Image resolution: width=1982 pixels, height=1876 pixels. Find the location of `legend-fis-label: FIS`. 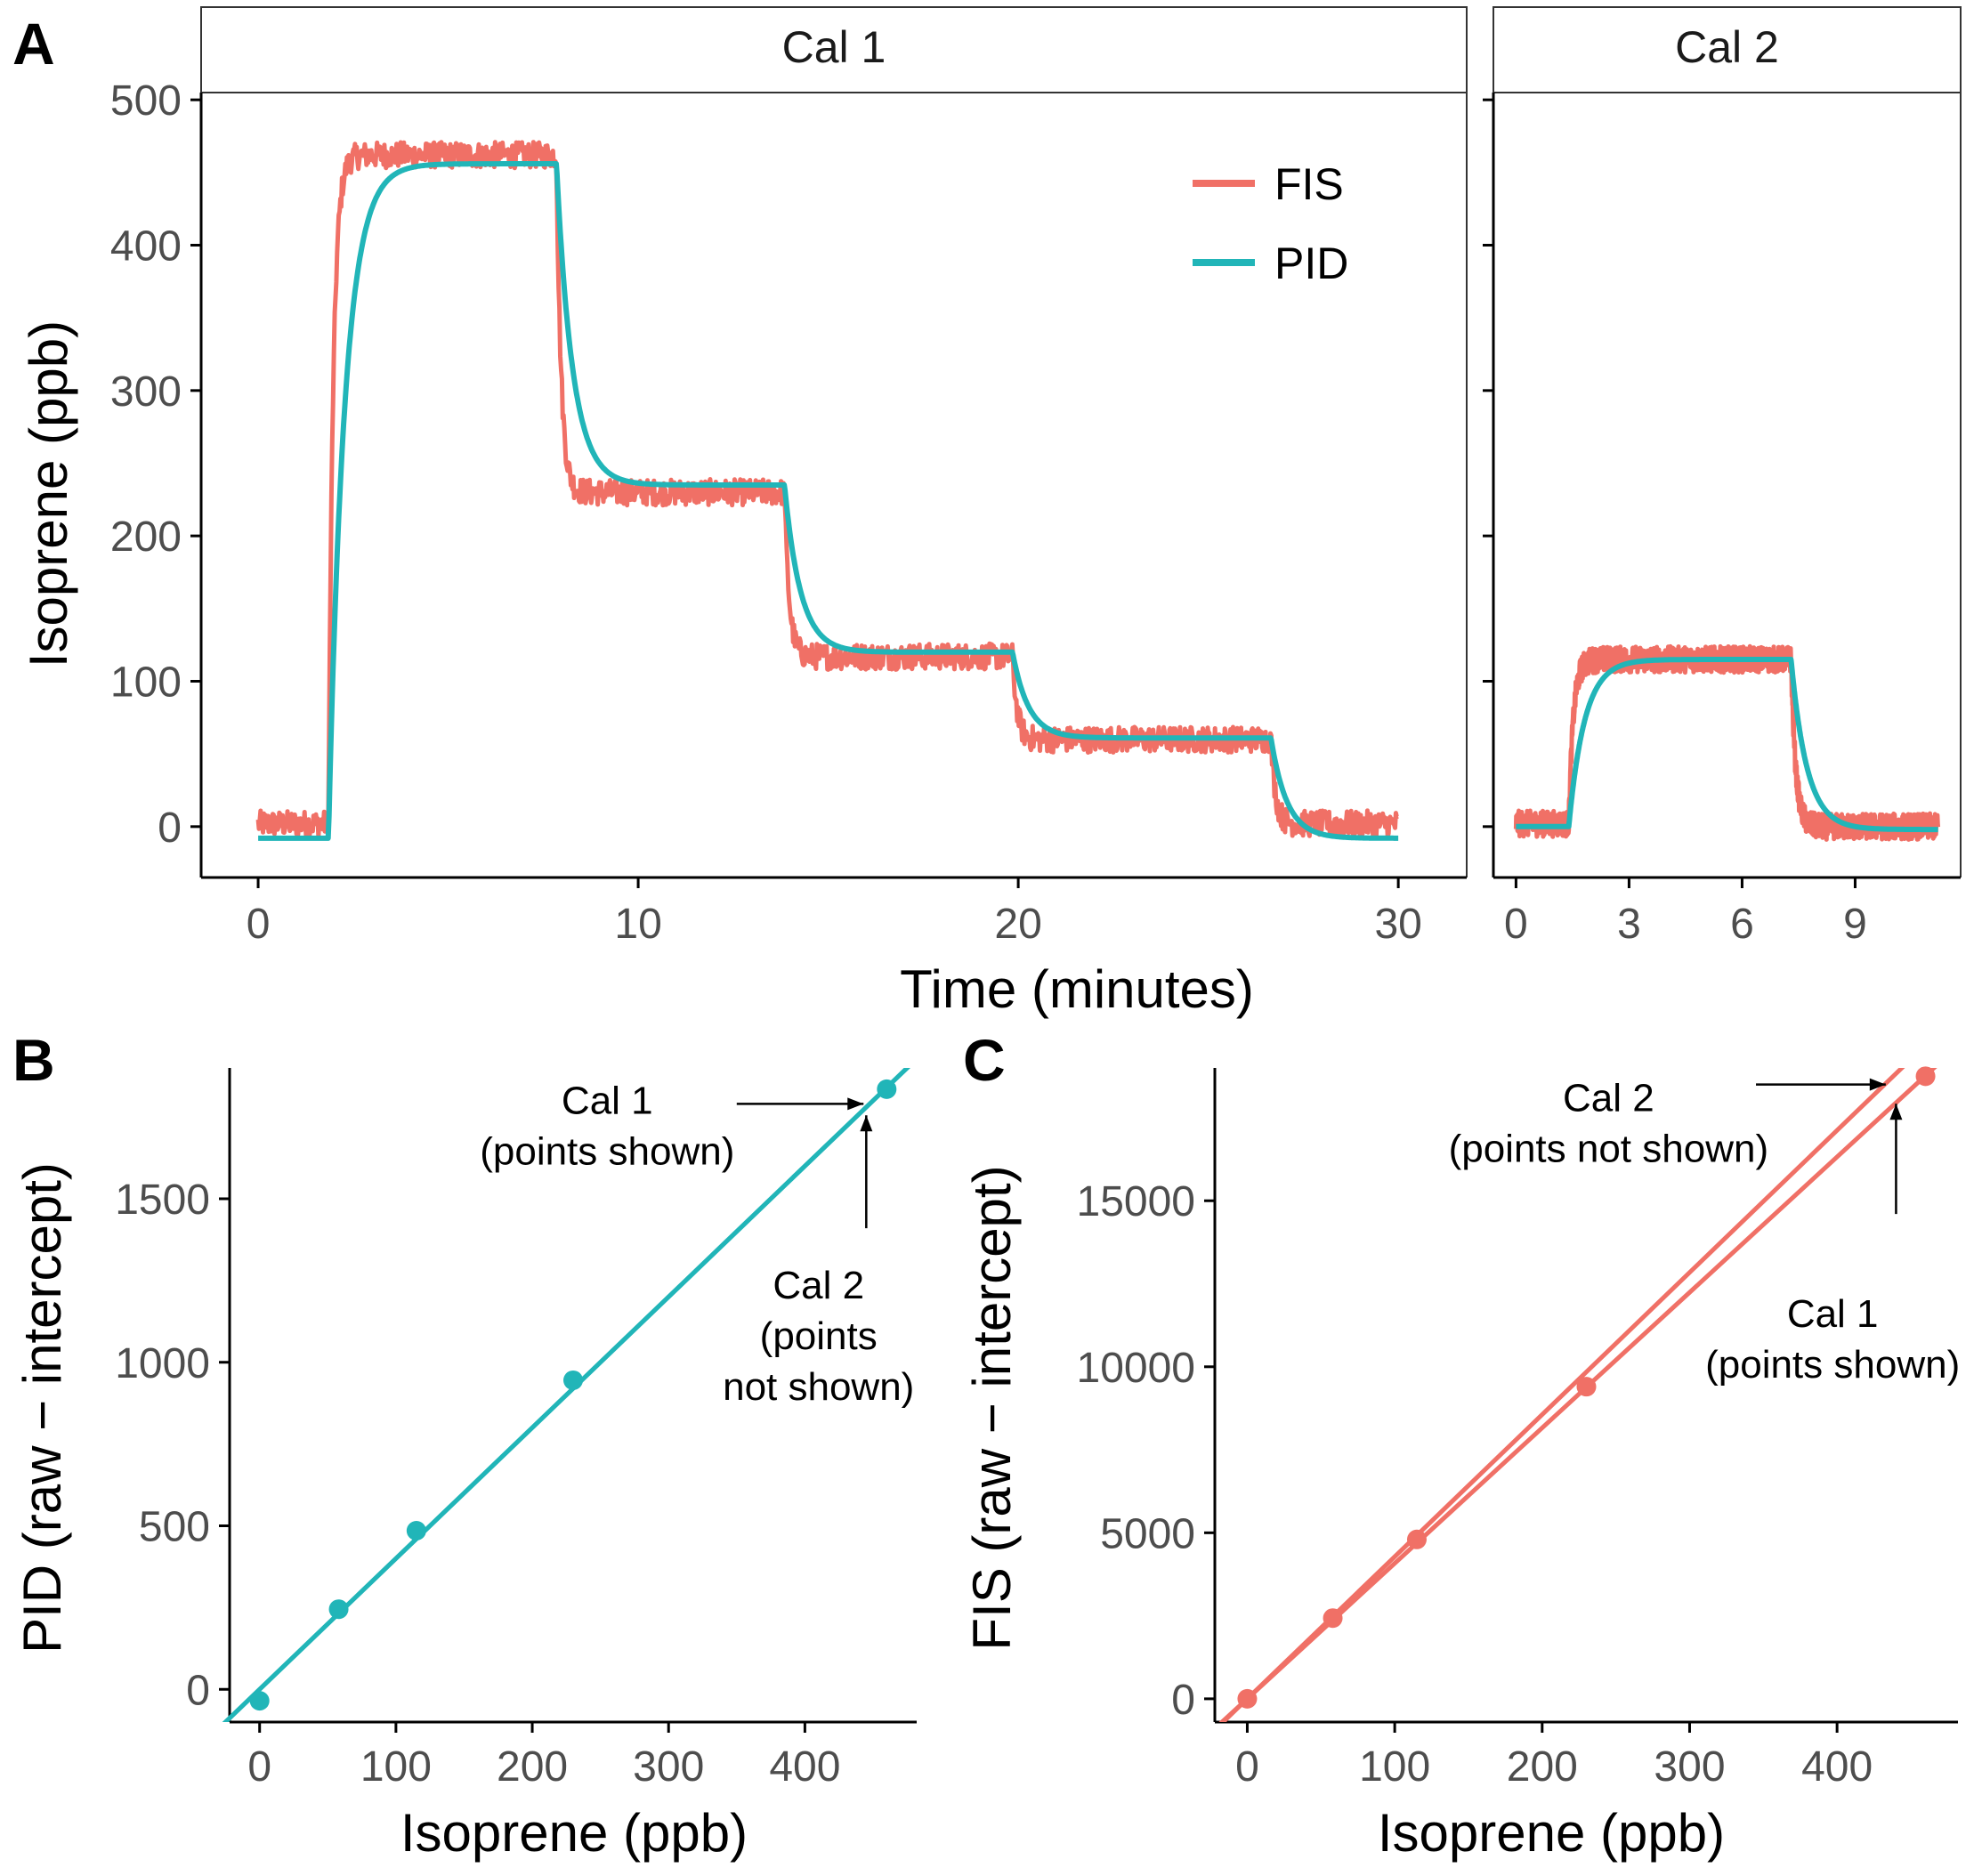

legend-fis-label: FIS is located at coordinates (1309, 184).